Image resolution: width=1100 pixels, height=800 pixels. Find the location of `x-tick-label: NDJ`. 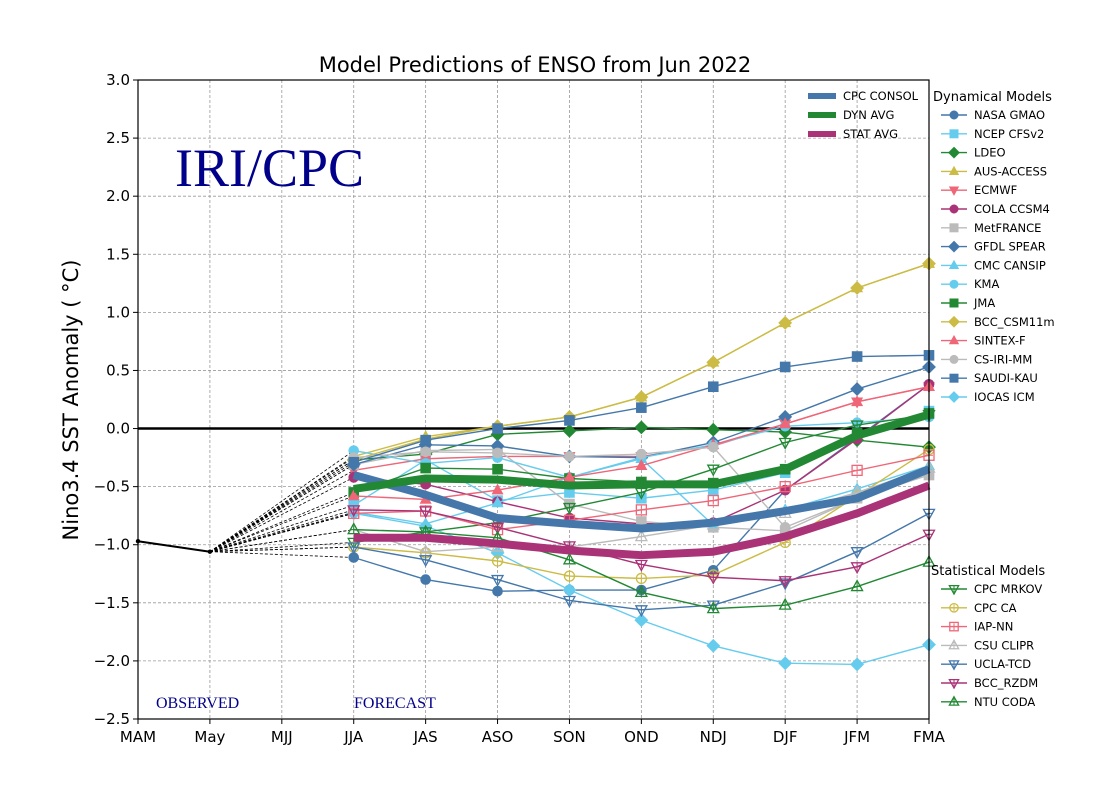

x-tick-label: NDJ is located at coordinates (713, 737).